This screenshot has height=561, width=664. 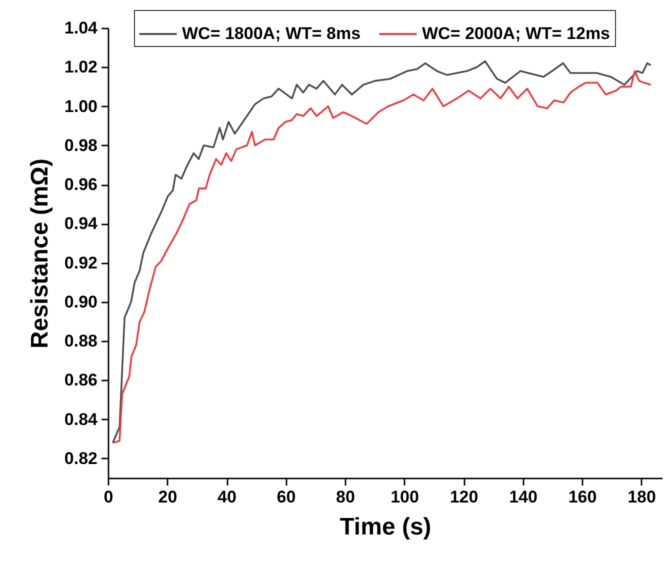 I want to click on y-tick-label: 0.92, so click(x=81, y=262).